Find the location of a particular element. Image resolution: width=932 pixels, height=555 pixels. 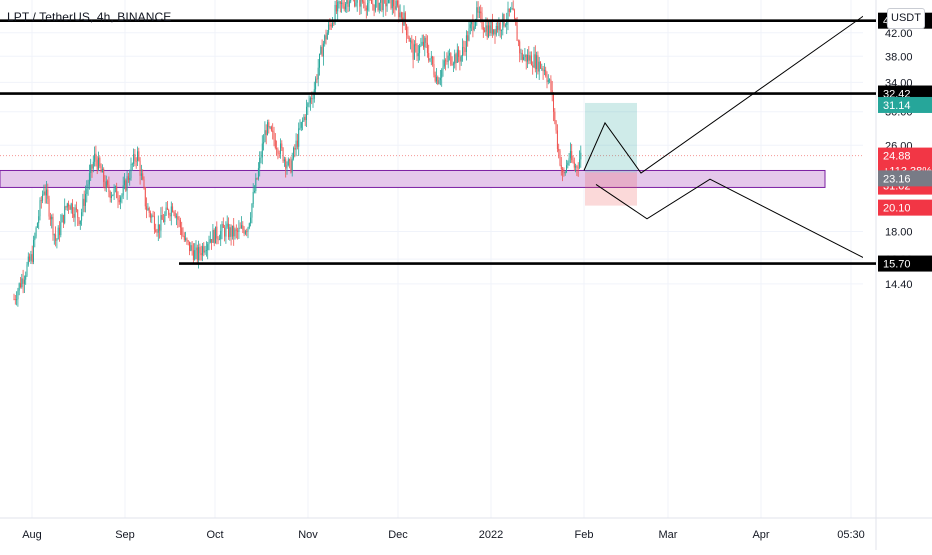

stop-loss-box is located at coordinates (611, 189).